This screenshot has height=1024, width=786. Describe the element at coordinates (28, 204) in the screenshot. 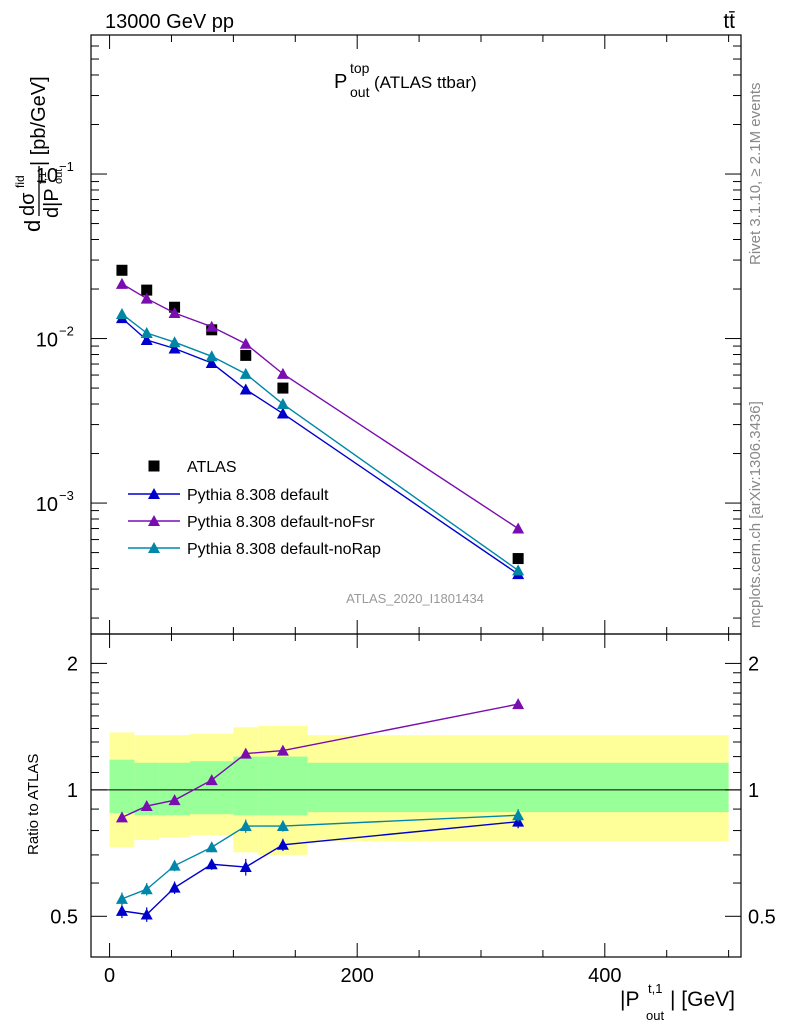

I see `ylabel-numerator: dσ` at that location.